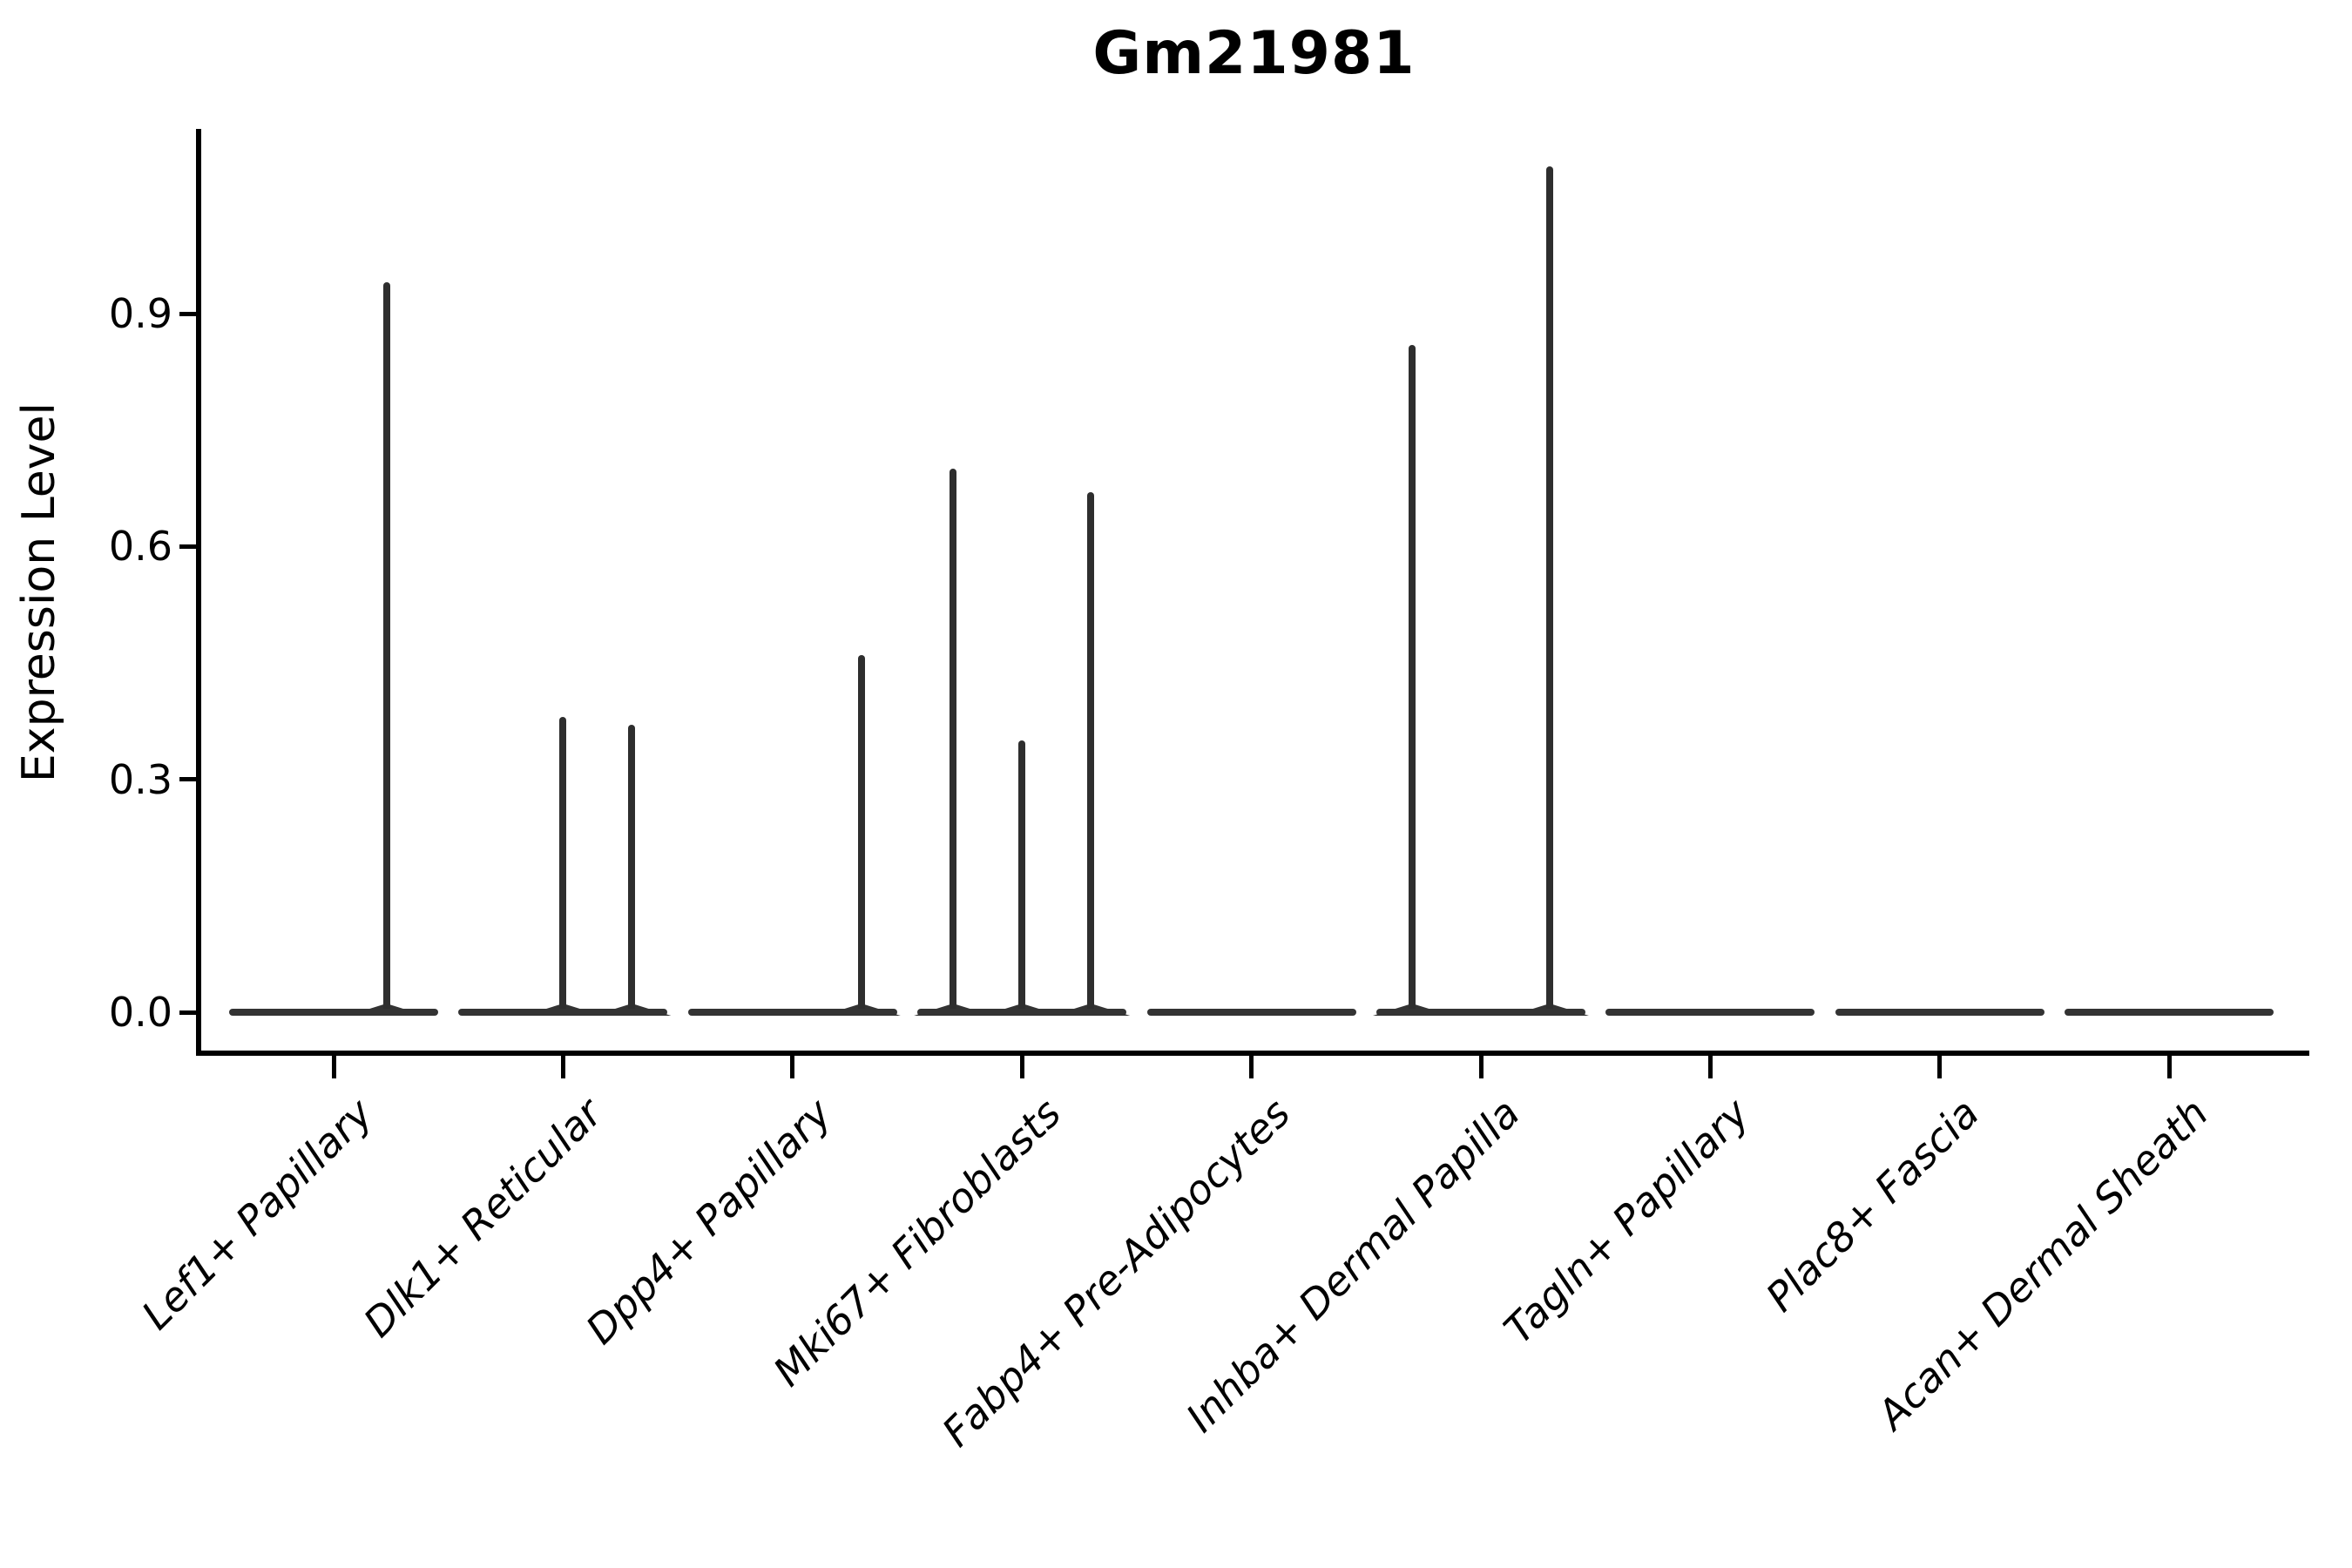 Image resolution: width=2352 pixels, height=1568 pixels. I want to click on x-tick-label: Lef1+ Papillary, so click(257, 1214).